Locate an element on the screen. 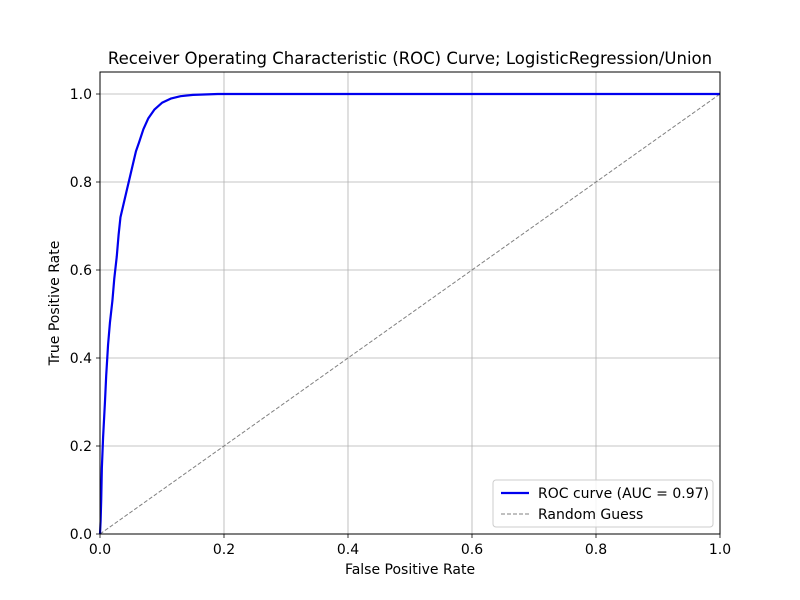 This screenshot has width=800, height=600. y-tick-label: 0.0 is located at coordinates (81, 535).